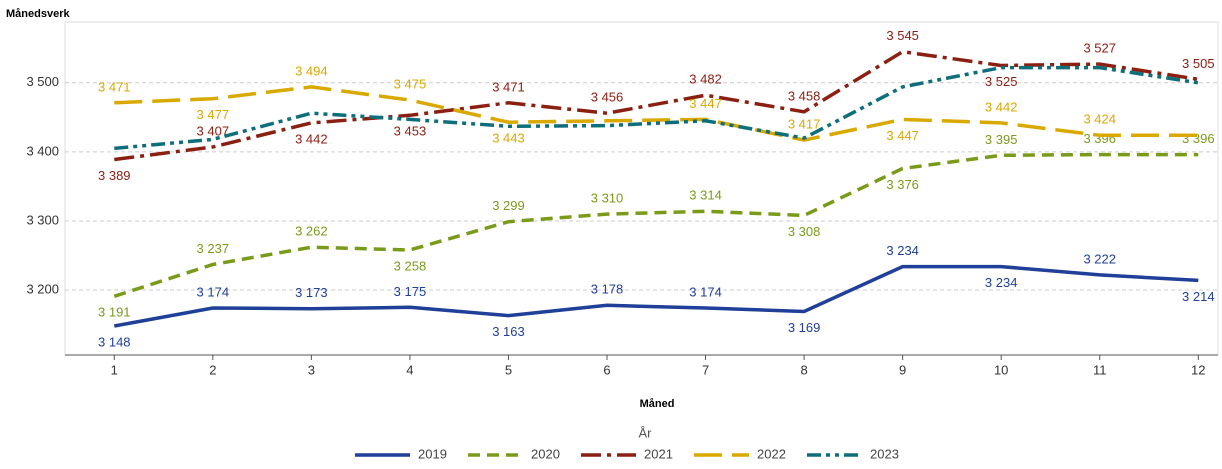 Image resolution: width=1222 pixels, height=469 pixels. What do you see at coordinates (705, 369) in the screenshot?
I see `x-tick-label: 7` at bounding box center [705, 369].